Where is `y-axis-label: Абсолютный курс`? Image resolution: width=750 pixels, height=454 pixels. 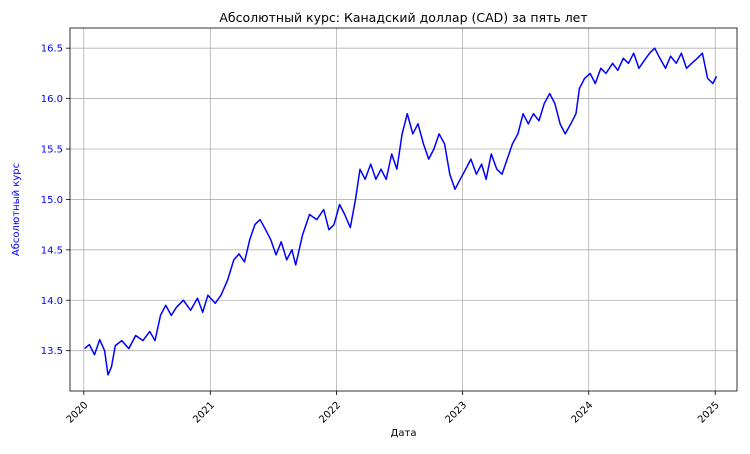
y-axis-label: Абсолютный курс is located at coordinates (16, 209).